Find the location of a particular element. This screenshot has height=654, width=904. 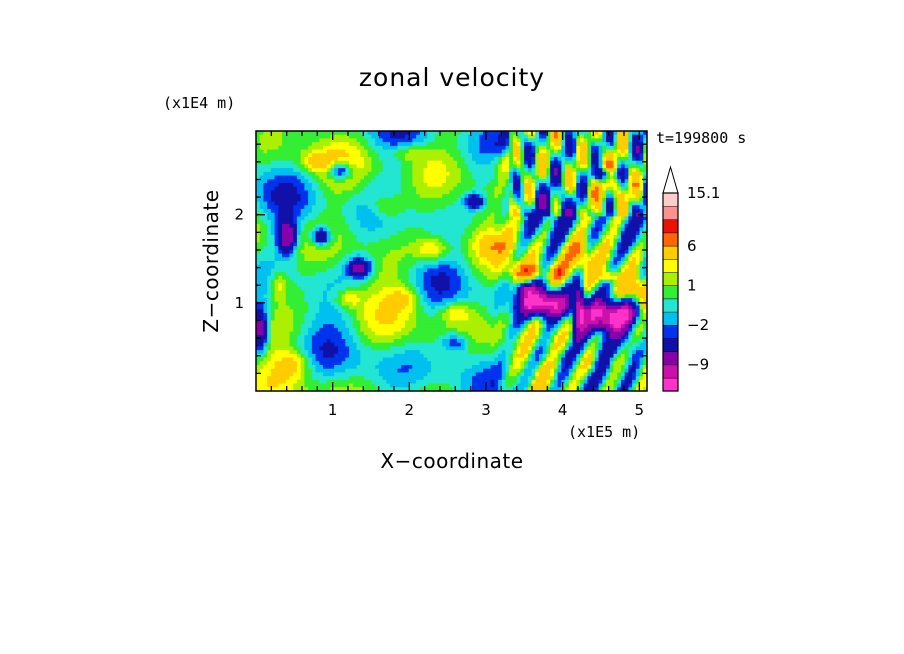

y-tick-label: 1 is located at coordinates (239, 303).